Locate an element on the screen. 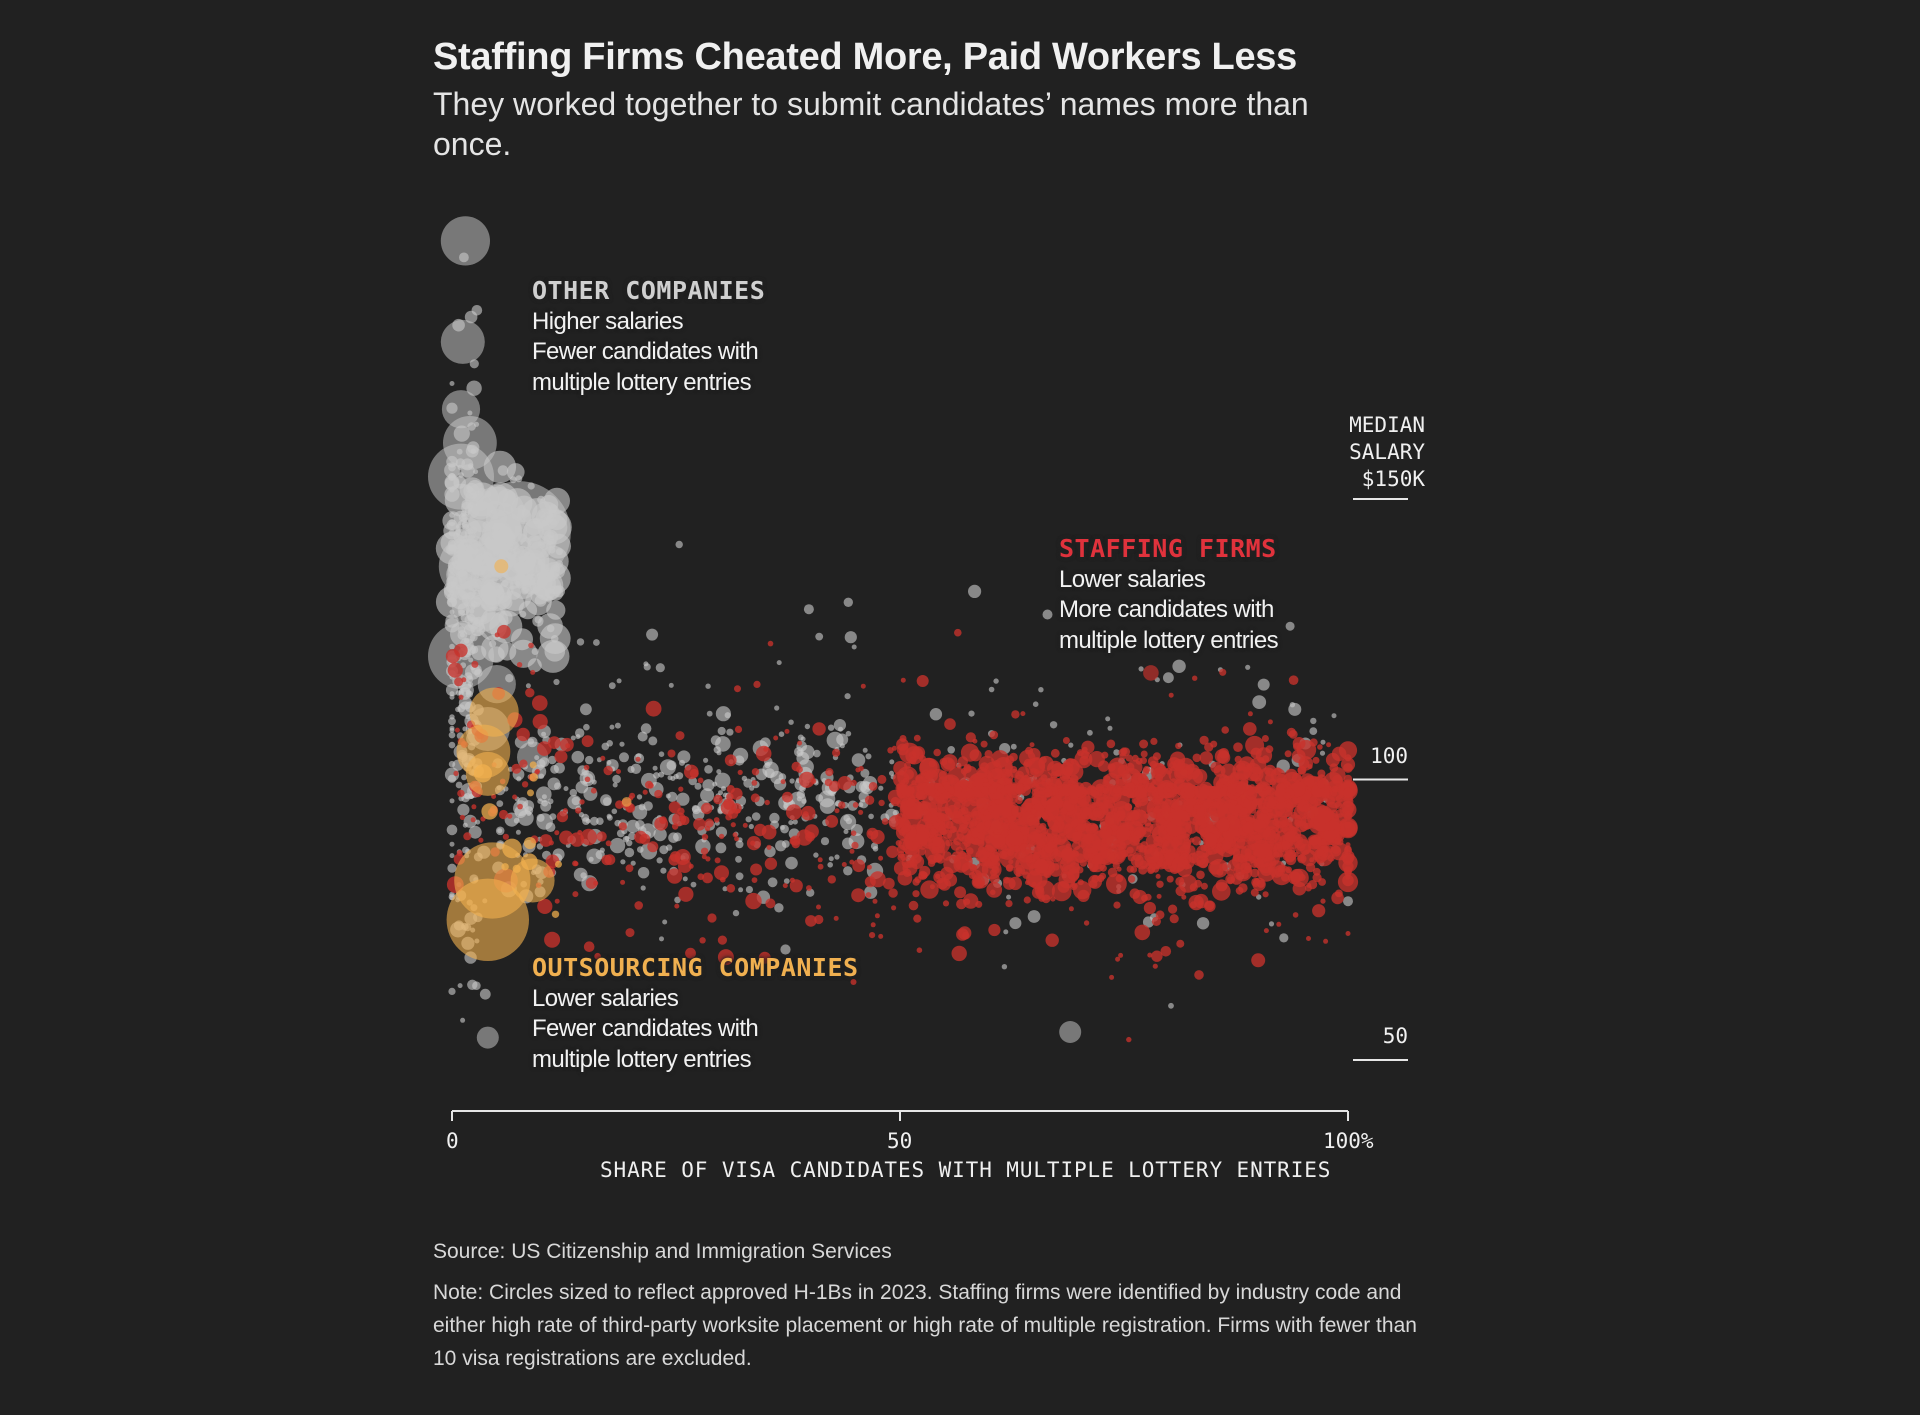 The image size is (1920, 1415). data-point-outsourcing is located at coordinates (530, 843).